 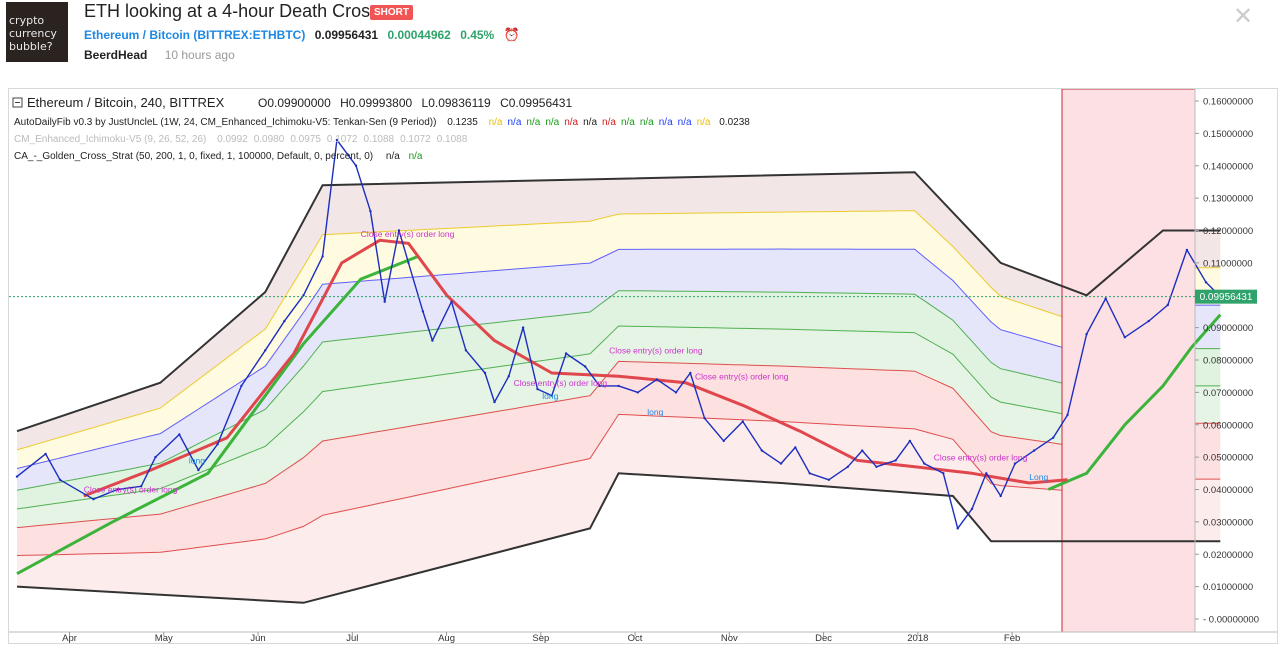 I want to click on y-tick-label: 0.05000000, so click(x=1228, y=458).